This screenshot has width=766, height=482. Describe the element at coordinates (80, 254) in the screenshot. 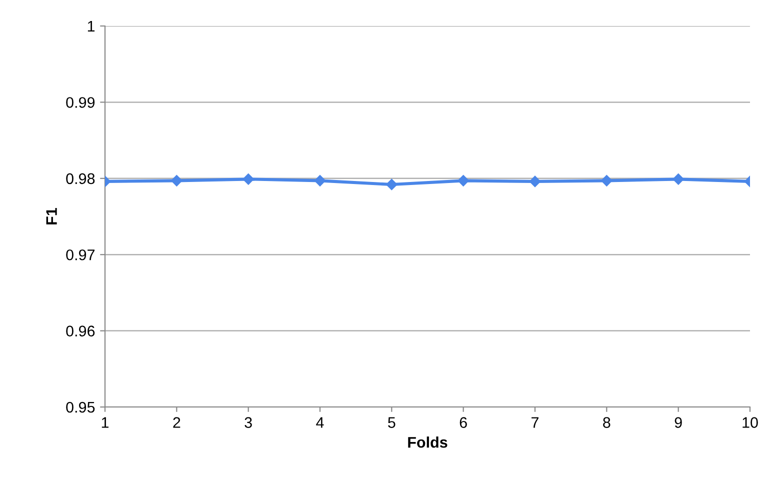

I see `y-tick-label: 0.97` at that location.